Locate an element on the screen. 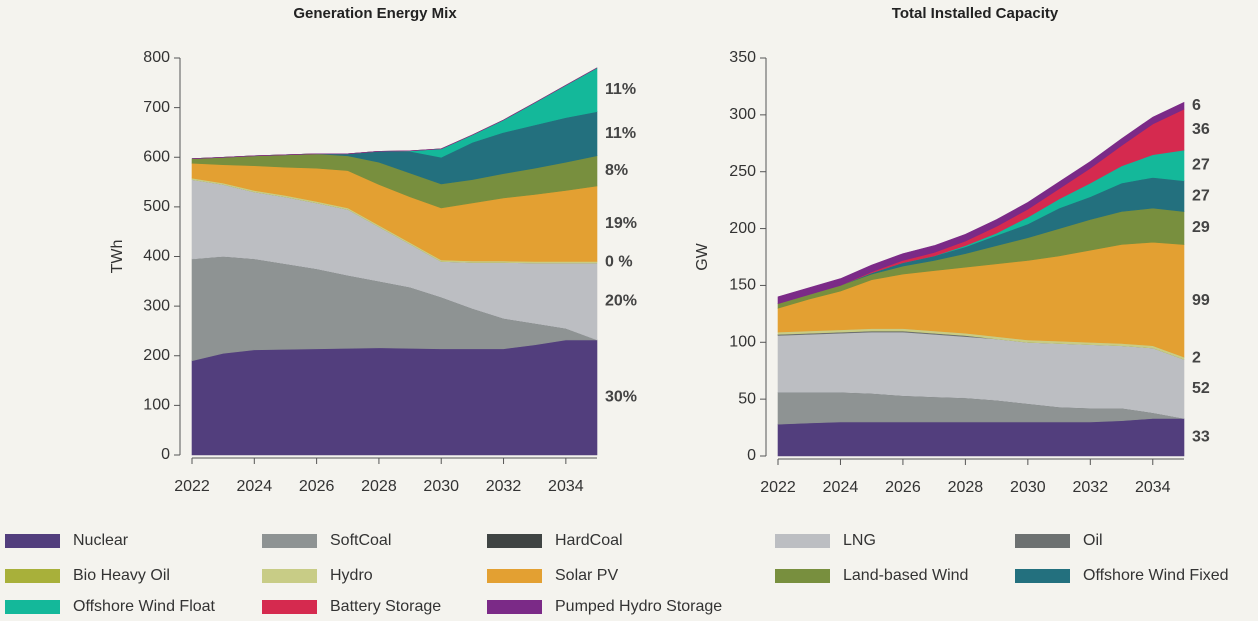  end-label: 52 is located at coordinates (1201, 388).